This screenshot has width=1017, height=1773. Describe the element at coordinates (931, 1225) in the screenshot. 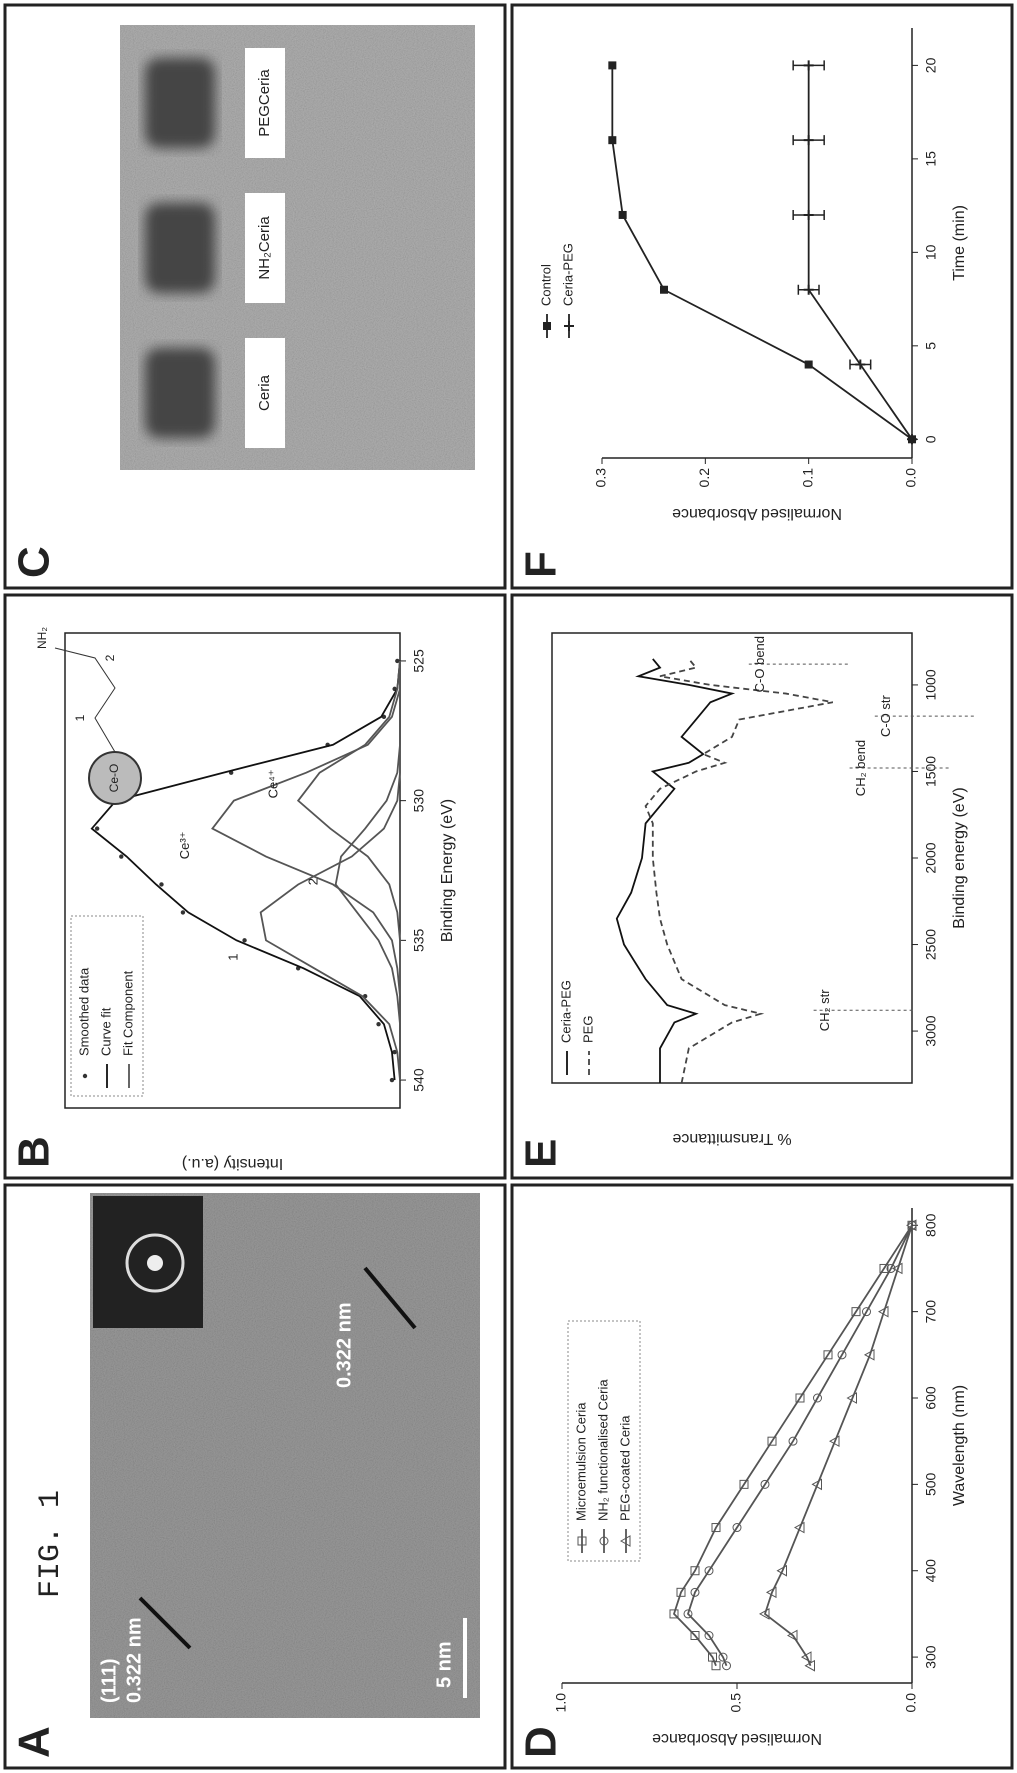

I see `x-tick-label: 800` at that location.